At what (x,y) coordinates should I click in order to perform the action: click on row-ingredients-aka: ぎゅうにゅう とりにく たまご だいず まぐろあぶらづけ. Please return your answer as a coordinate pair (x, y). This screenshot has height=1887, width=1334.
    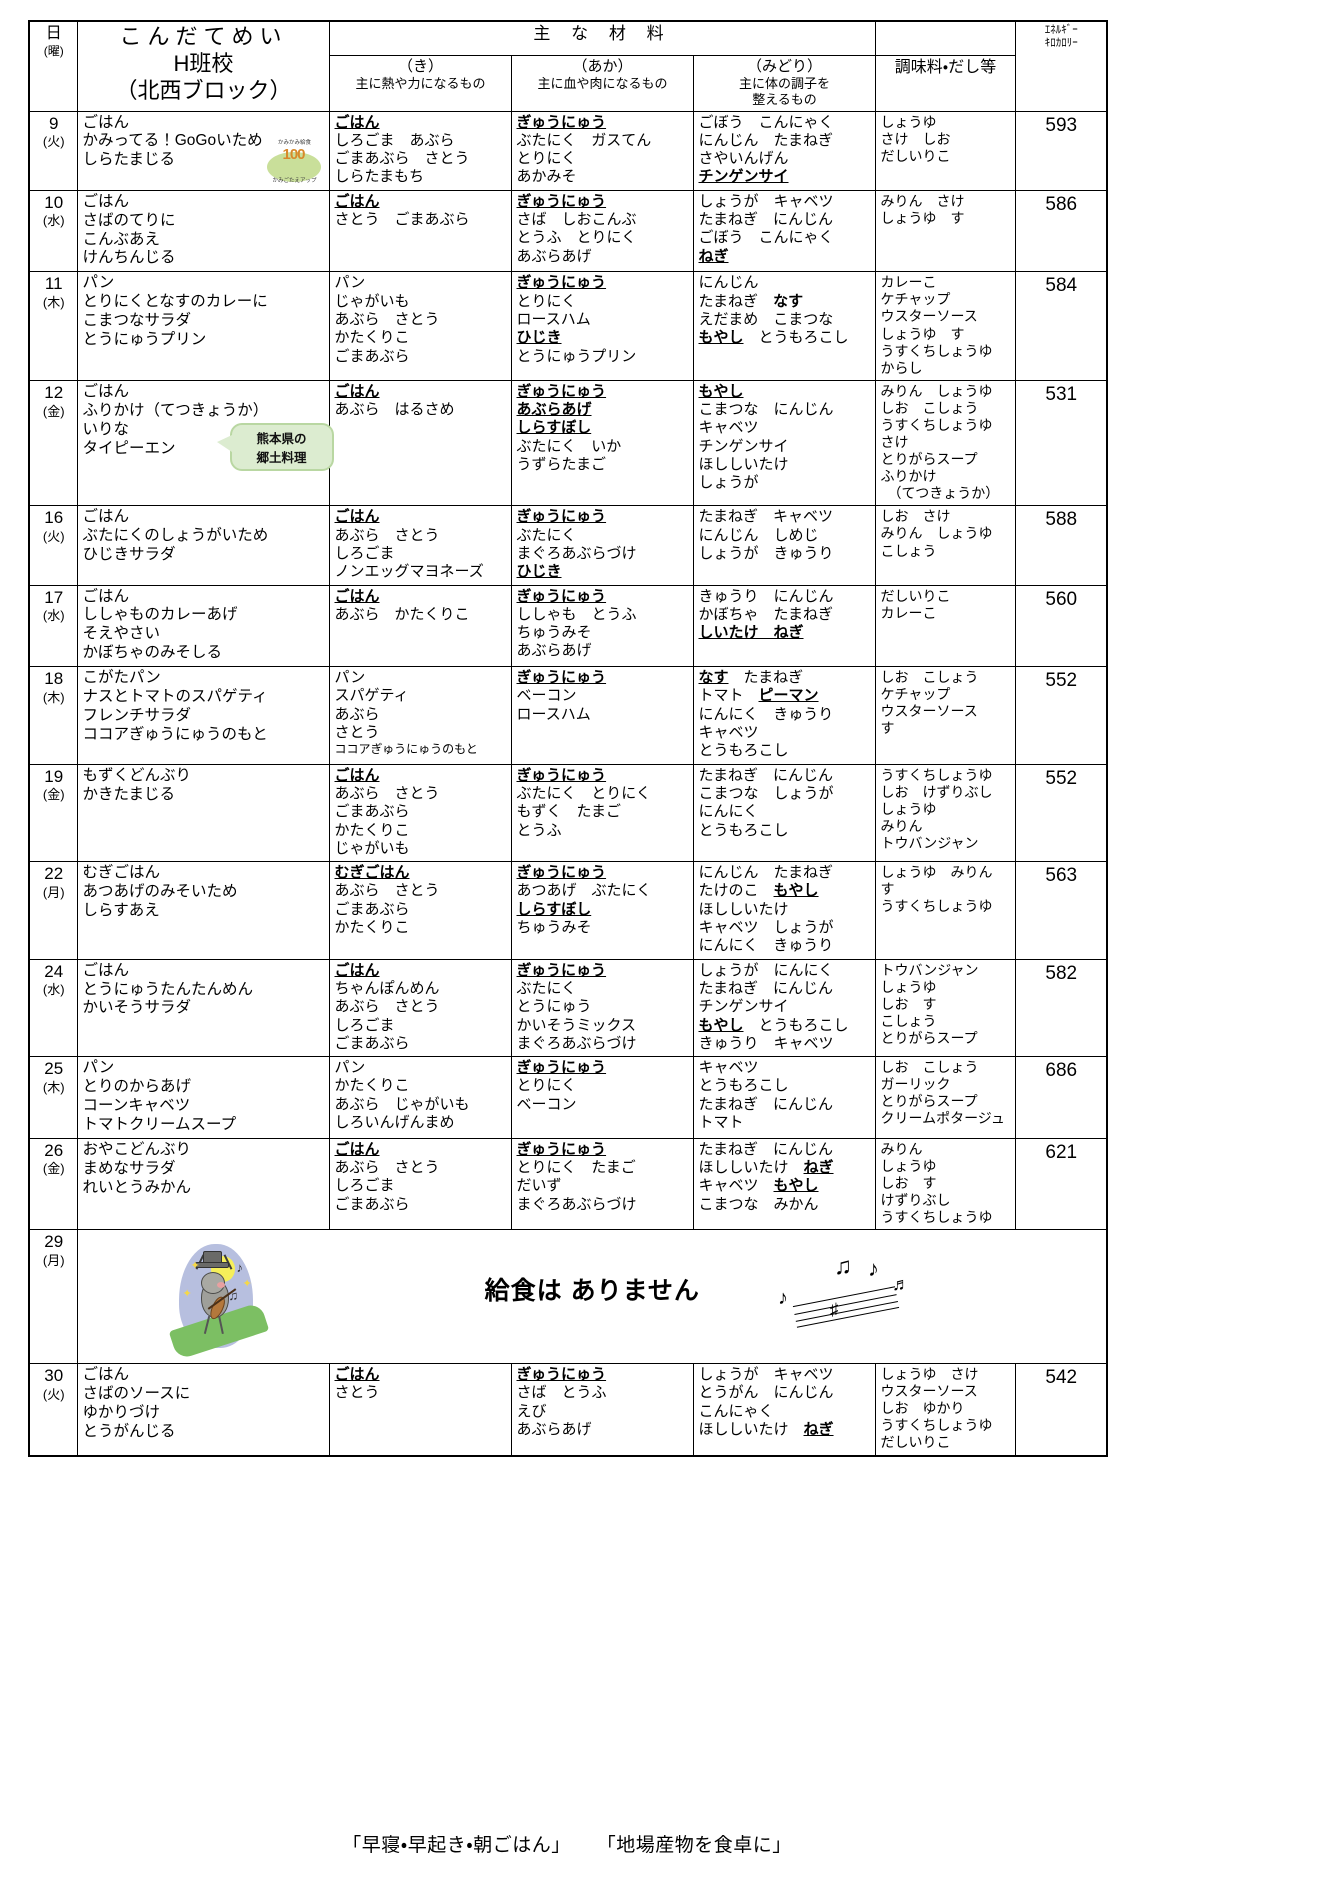
    Looking at the image, I should click on (602, 1184).